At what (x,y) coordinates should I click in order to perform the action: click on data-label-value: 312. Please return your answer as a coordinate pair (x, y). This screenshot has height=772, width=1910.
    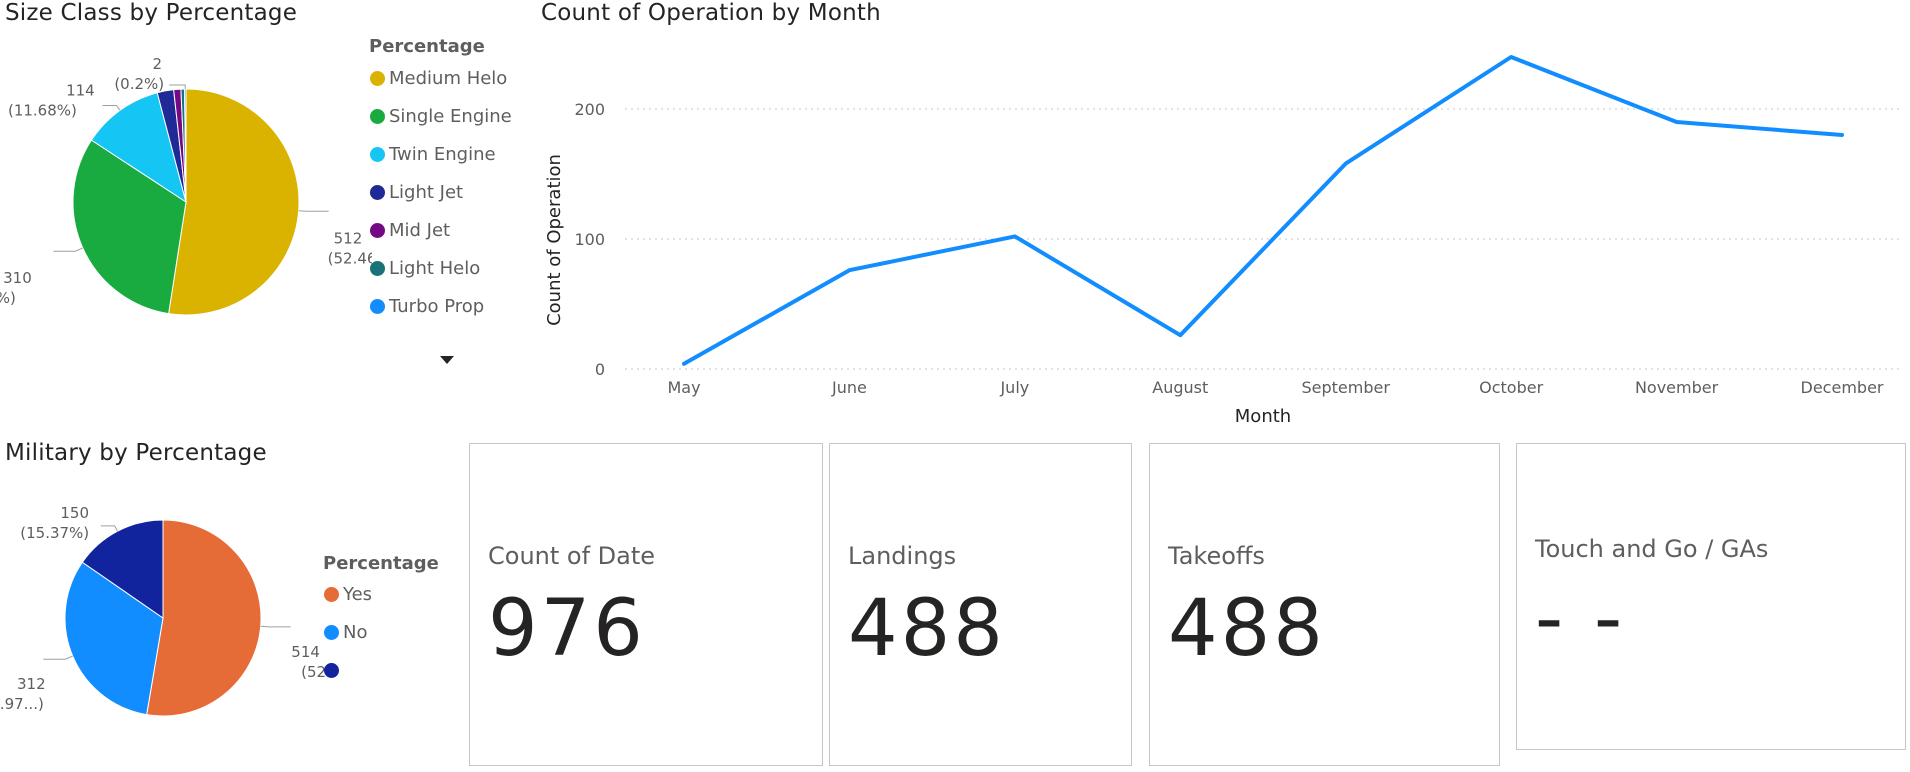
    Looking at the image, I should click on (31, 684).